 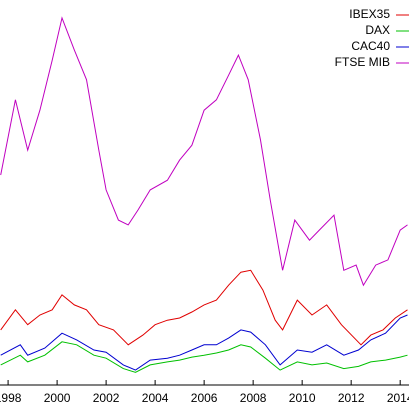 What do you see at coordinates (57, 398) in the screenshot?
I see `x-tick-label: 2000` at bounding box center [57, 398].